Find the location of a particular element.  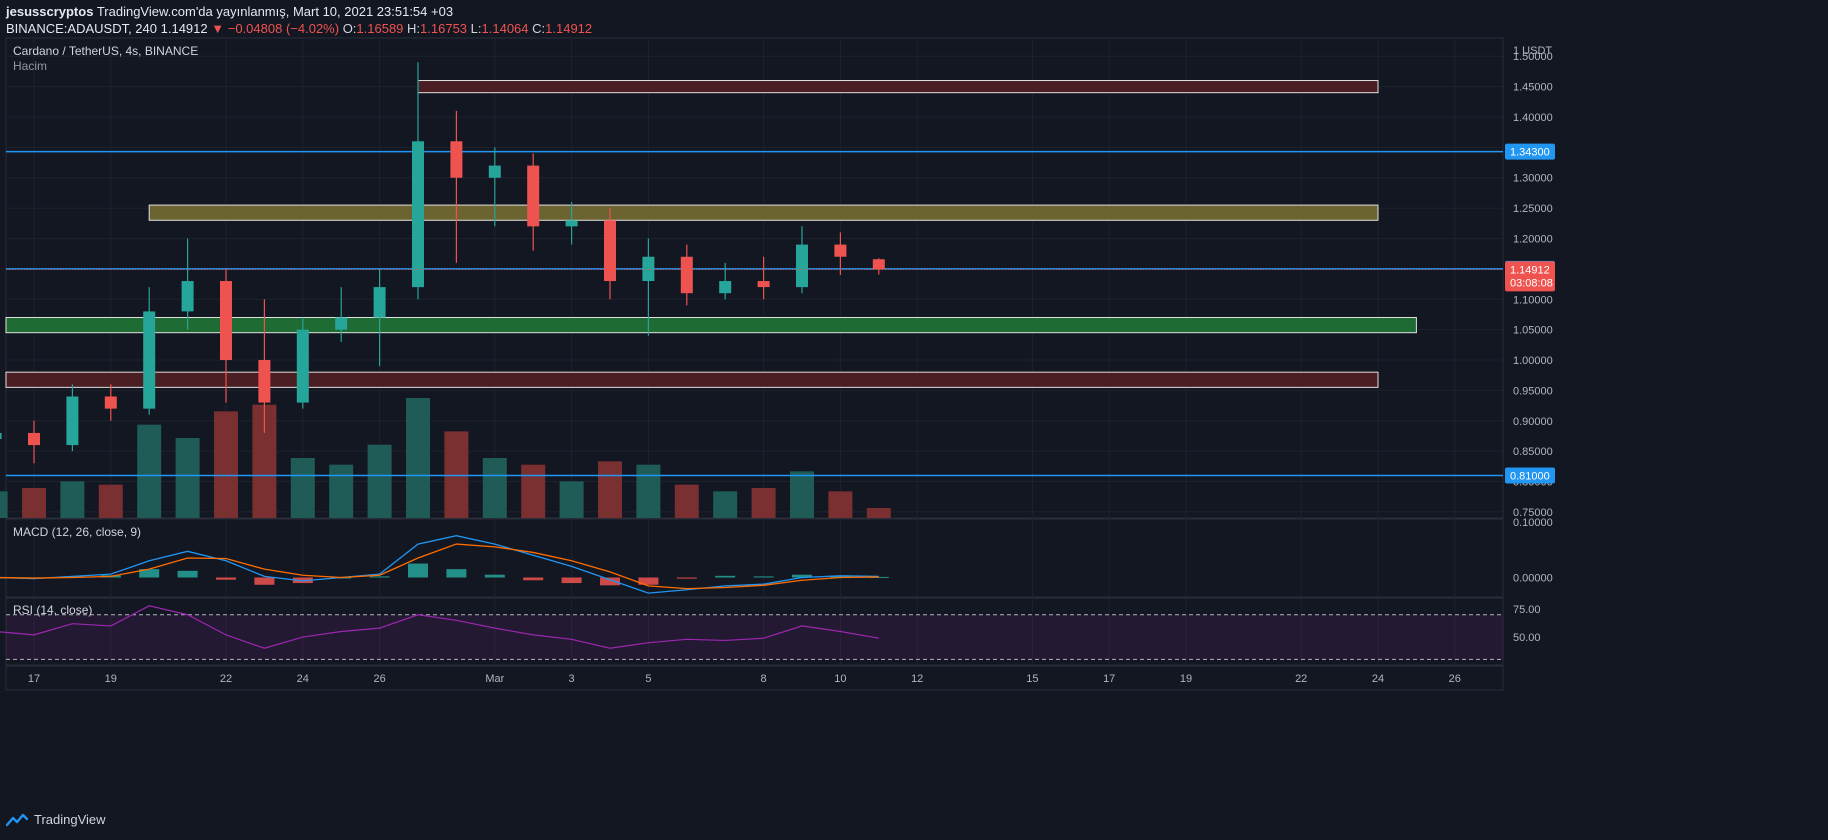

rsi-label: RSI (14, close) is located at coordinates (52, 610).